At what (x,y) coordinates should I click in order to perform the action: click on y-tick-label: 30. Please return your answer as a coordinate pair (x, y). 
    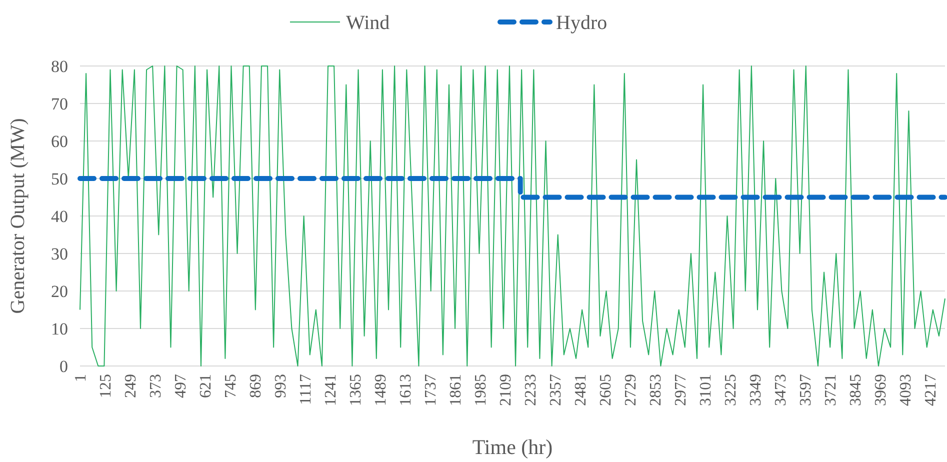
    Looking at the image, I should click on (59, 254).